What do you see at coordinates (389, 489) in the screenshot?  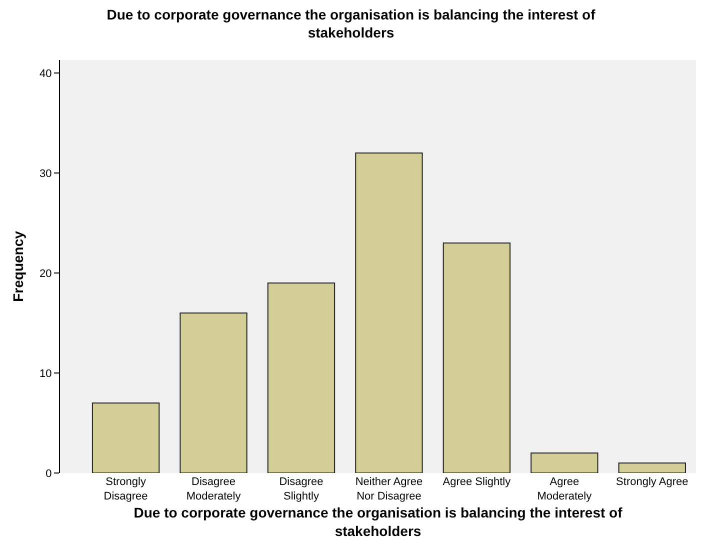 I see `x-tick-label: Neither Agree Nor Disagree` at bounding box center [389, 489].